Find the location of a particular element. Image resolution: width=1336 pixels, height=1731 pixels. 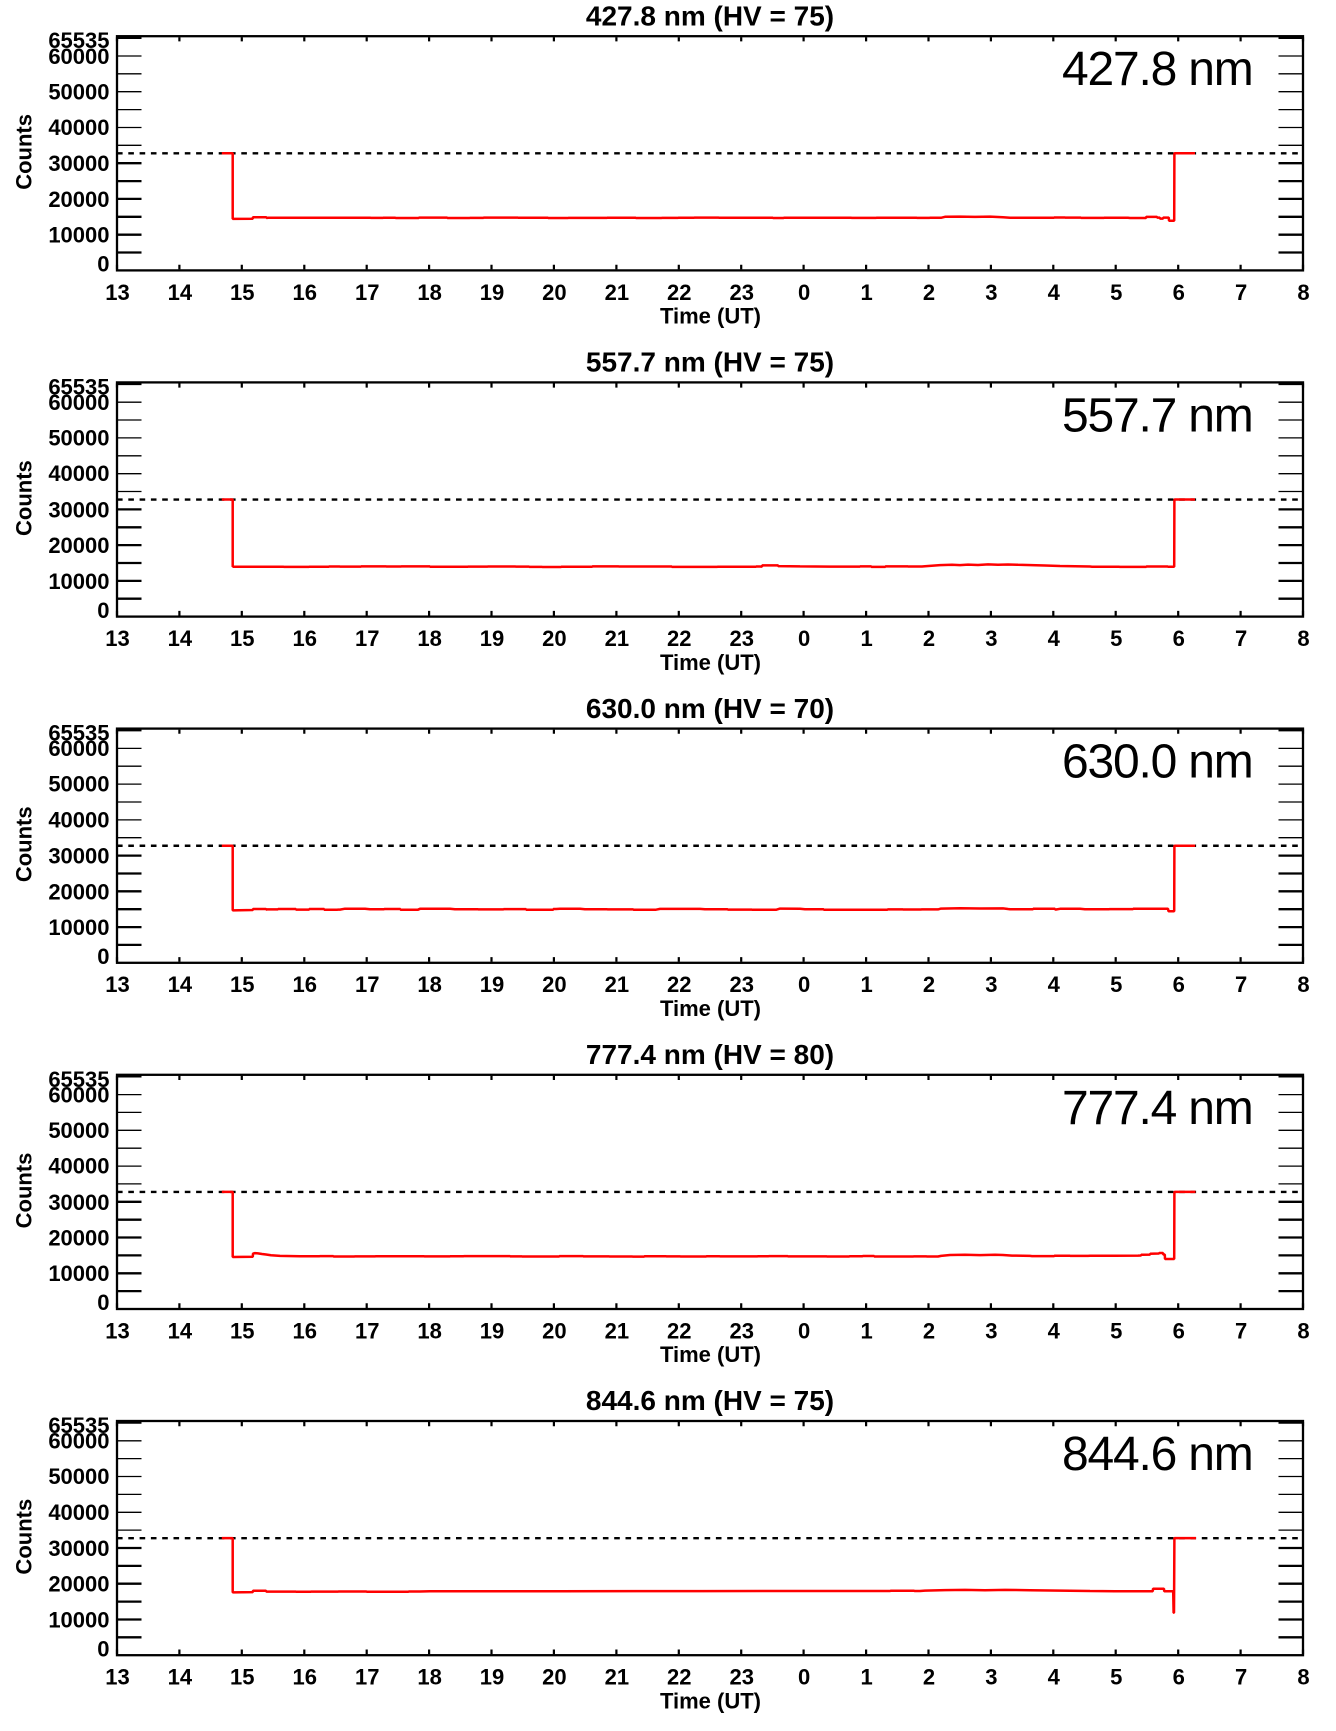

svg-text: 19 is located at coordinates (492, 292).